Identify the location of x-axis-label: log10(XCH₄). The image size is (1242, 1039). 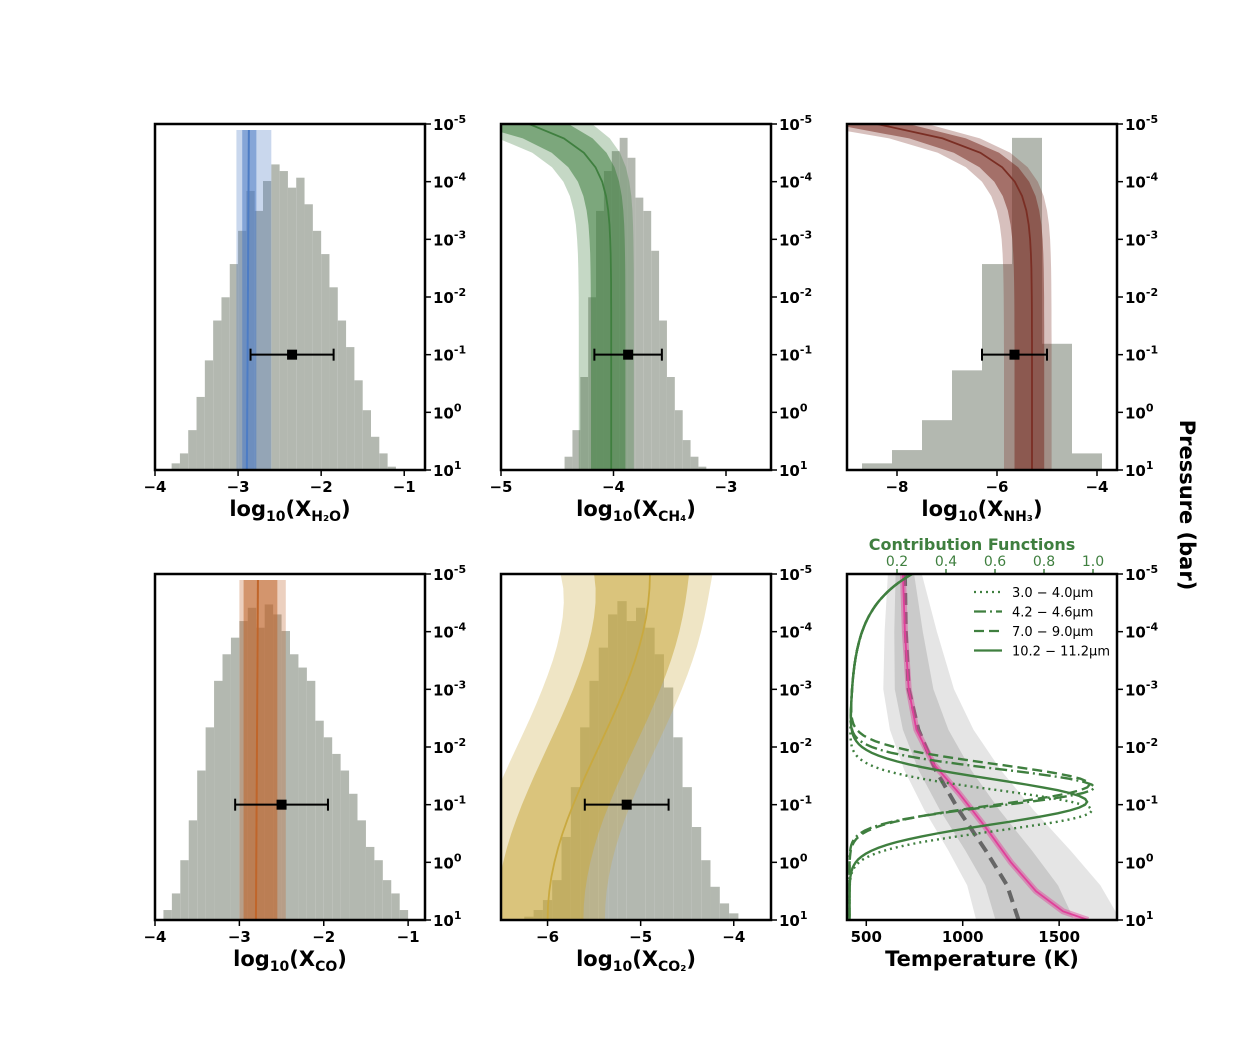
(636, 511).